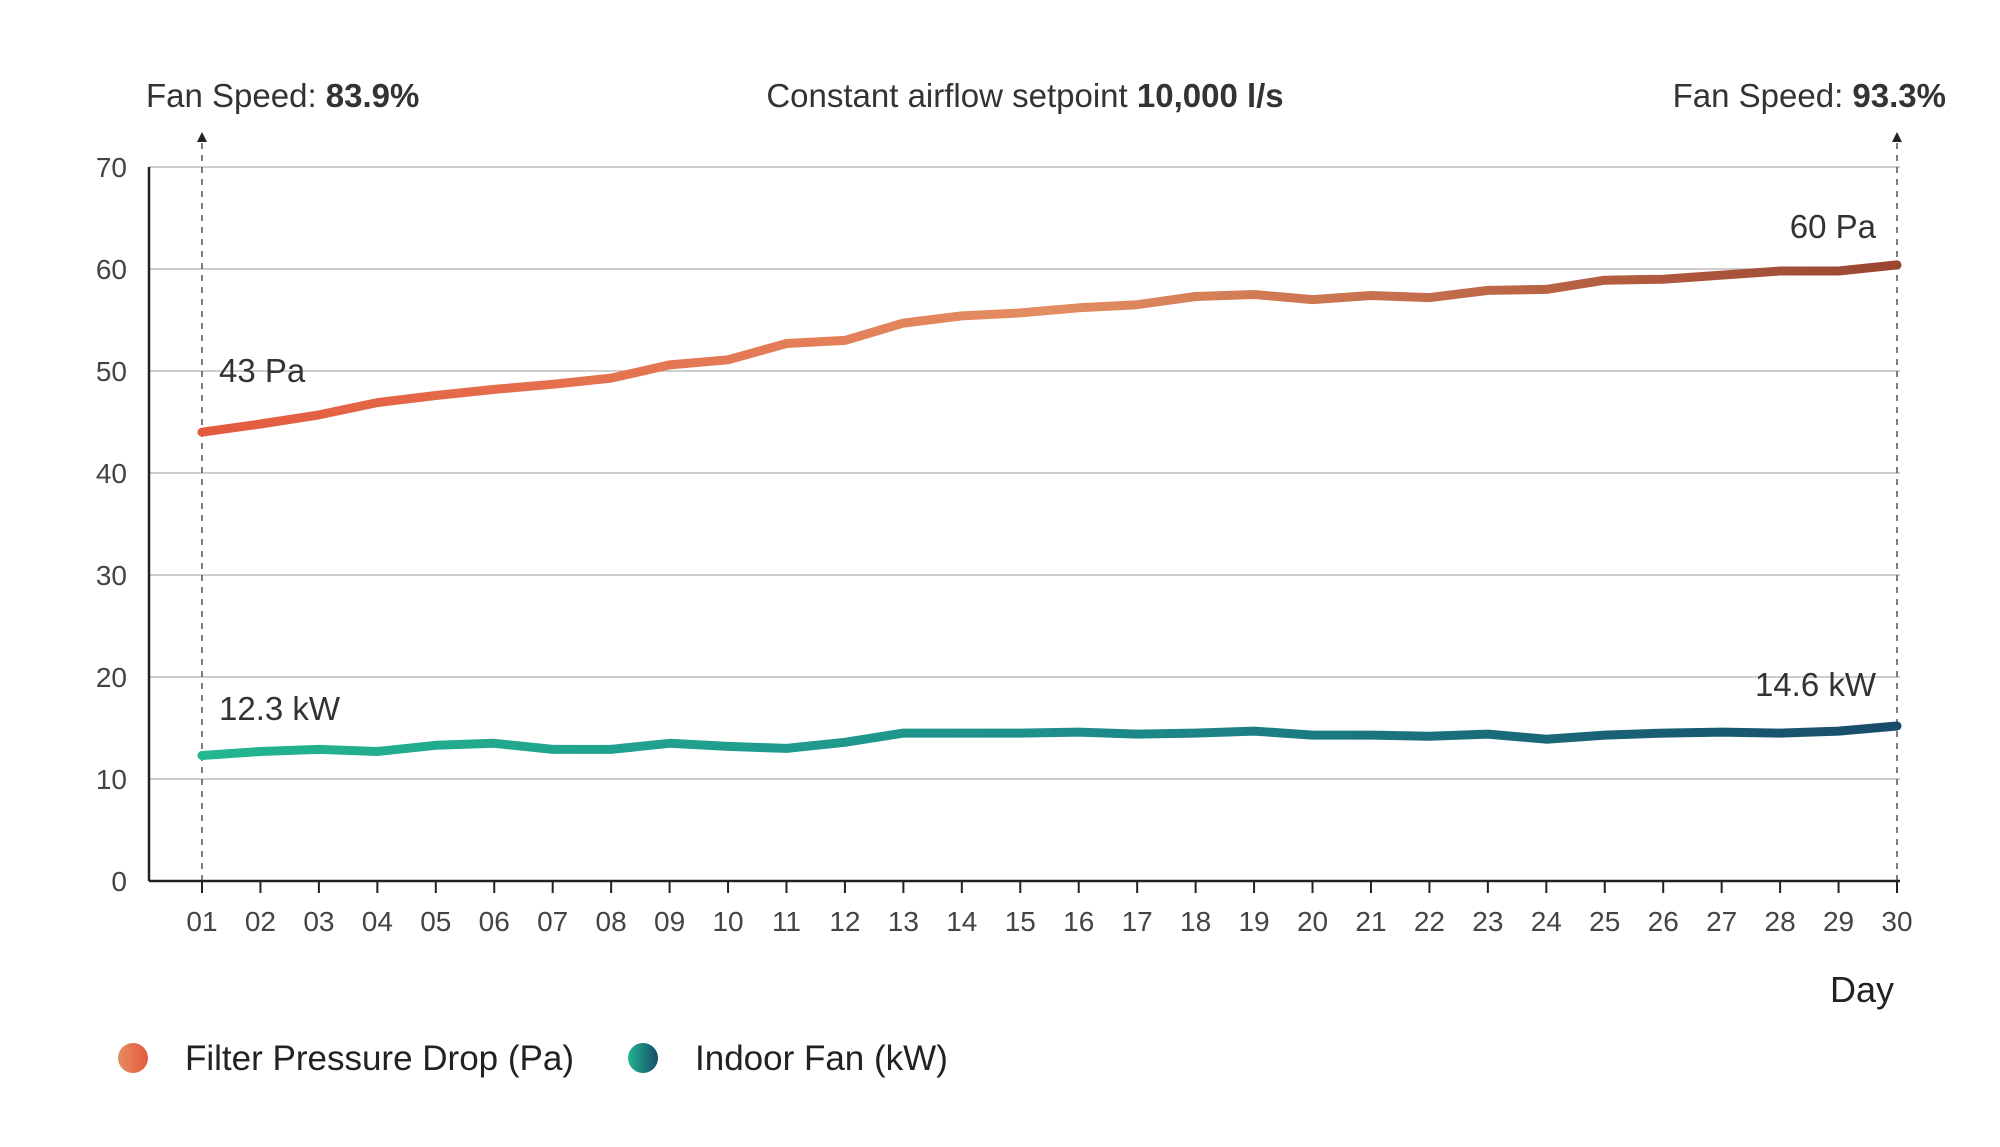 The height and width of the screenshot is (1147, 2000). What do you see at coordinates (552, 921) in the screenshot?
I see `x-tick-label-07: 07` at bounding box center [552, 921].